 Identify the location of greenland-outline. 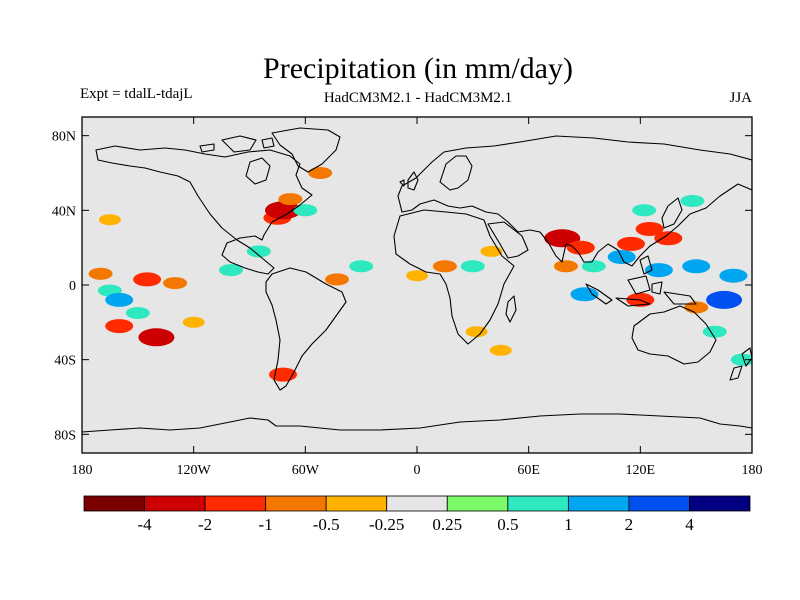
(306, 150).